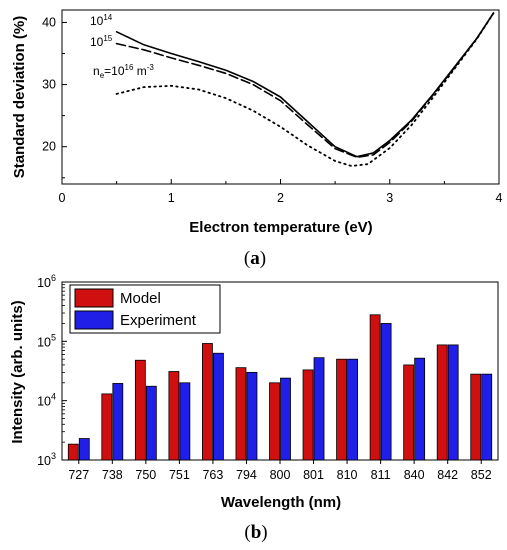 The width and height of the screenshot is (507, 550). I want to click on y-tick-label: 10⁵, so click(46, 340).